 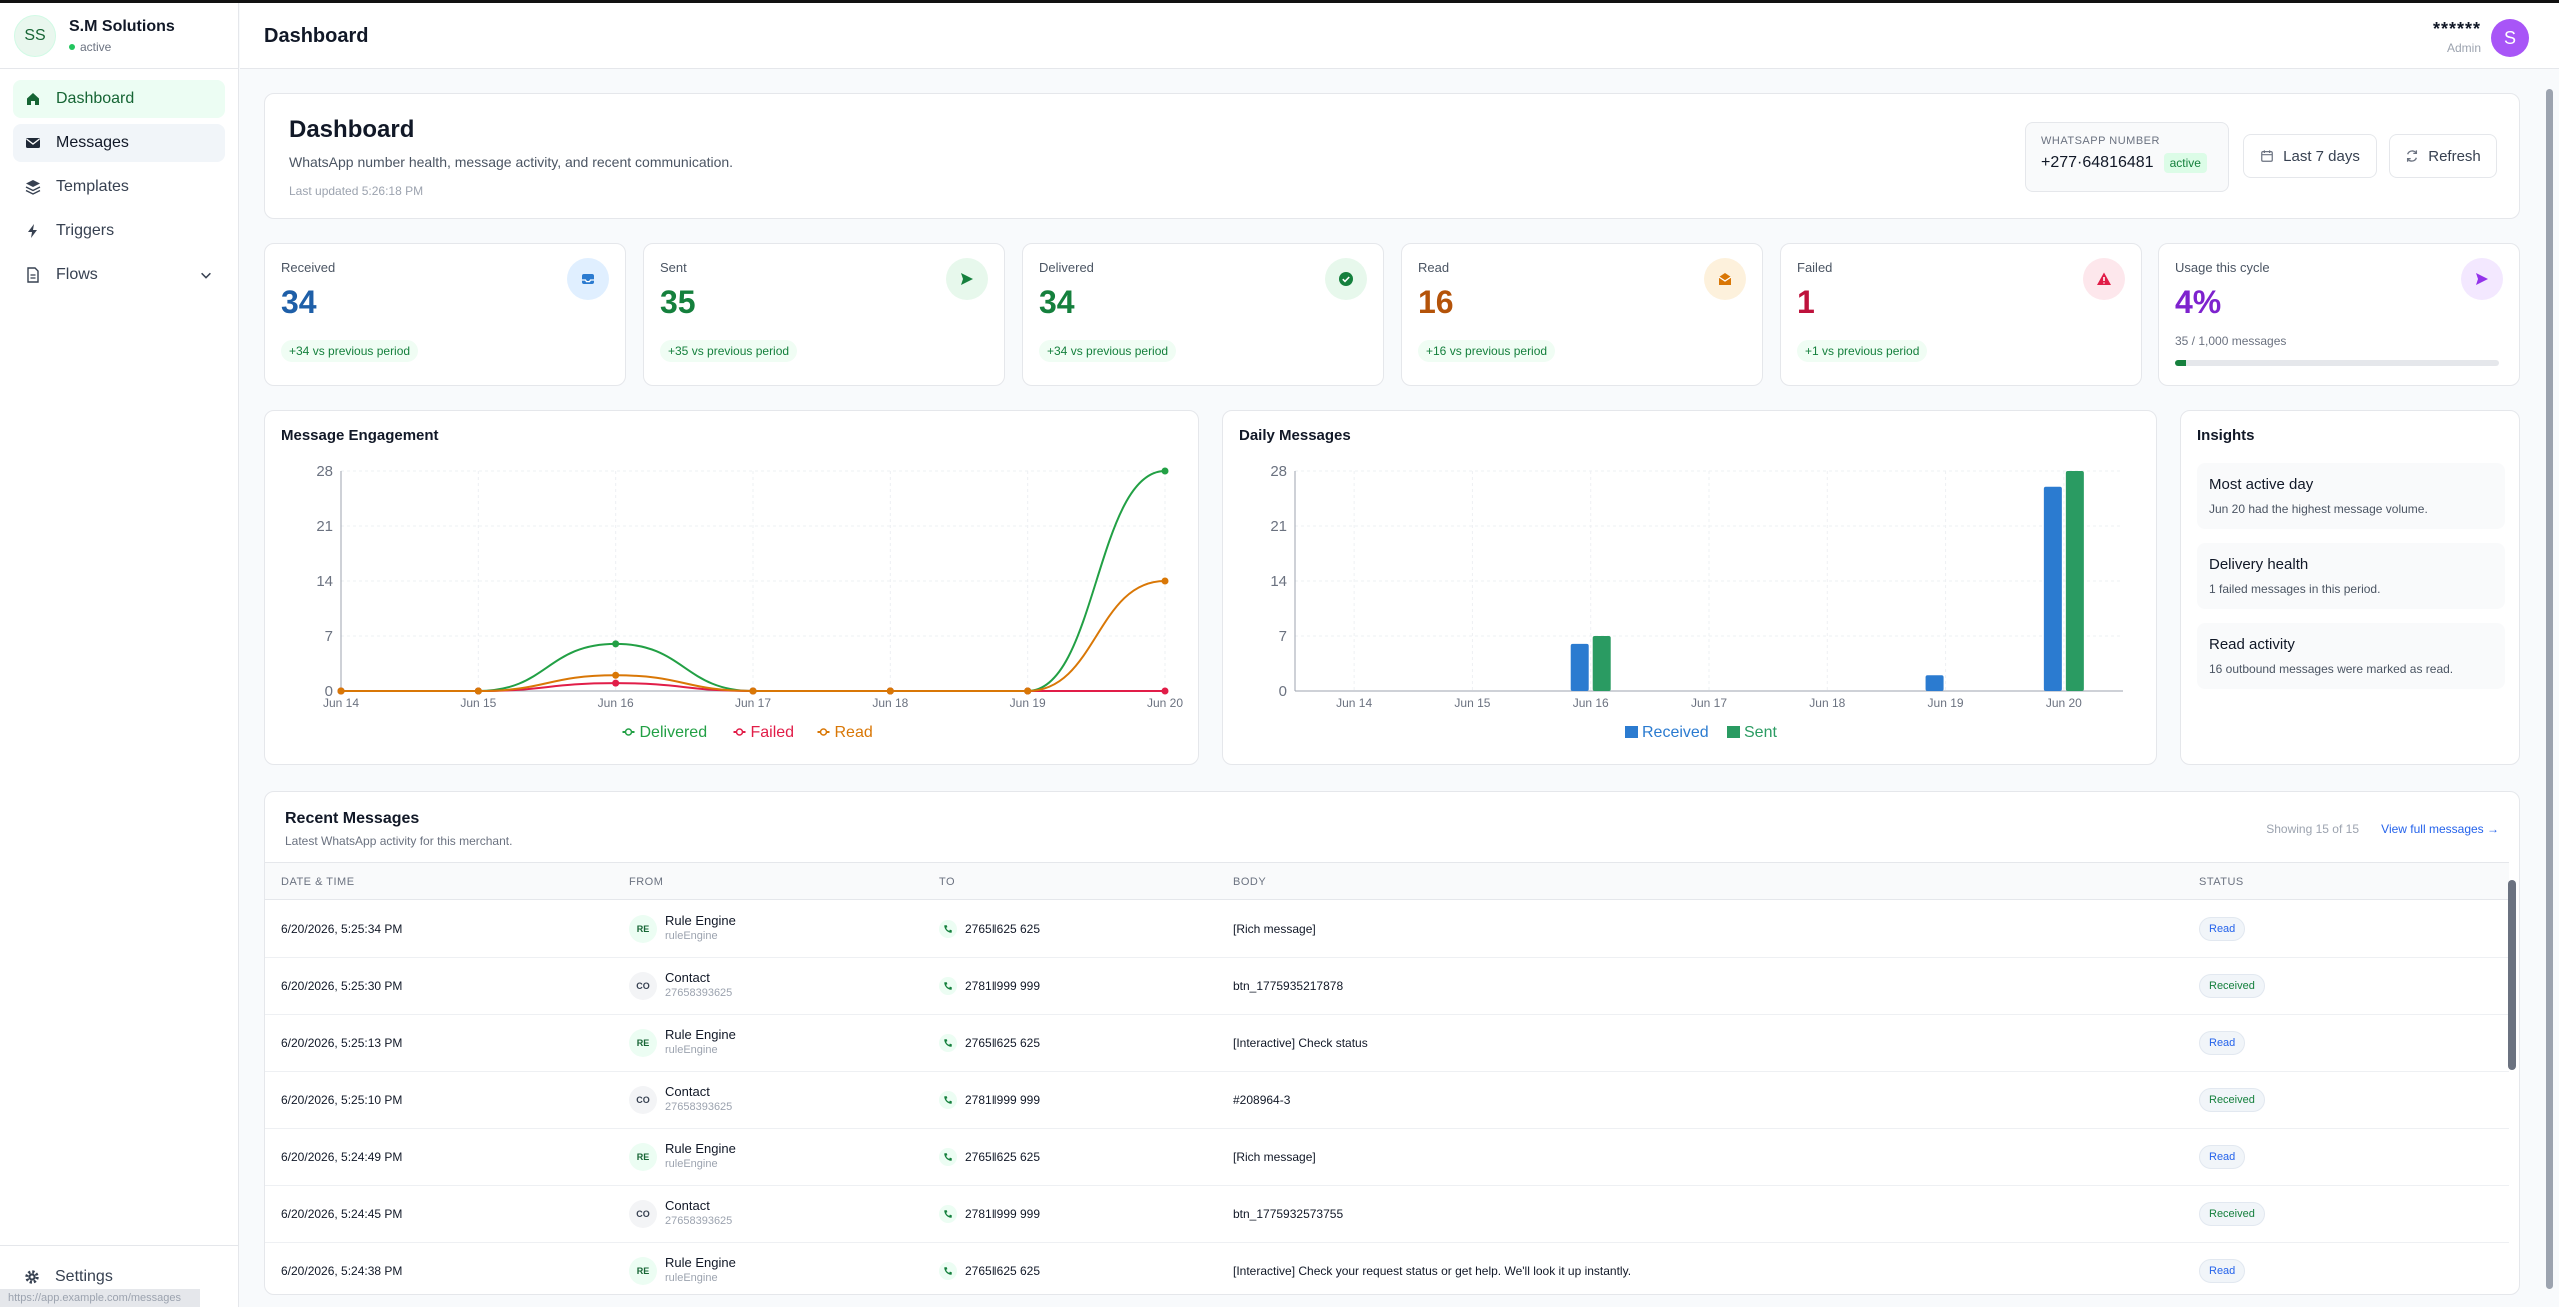 I want to click on sidebar-item-settings: Settings, so click(x=119, y=1276).